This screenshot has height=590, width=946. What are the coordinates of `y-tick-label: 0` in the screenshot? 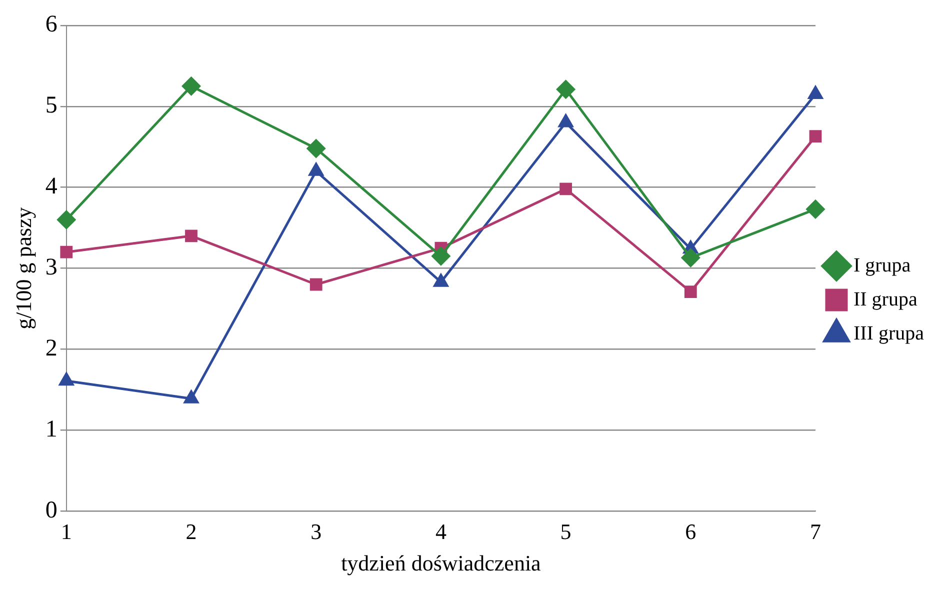 It's located at (51, 510).